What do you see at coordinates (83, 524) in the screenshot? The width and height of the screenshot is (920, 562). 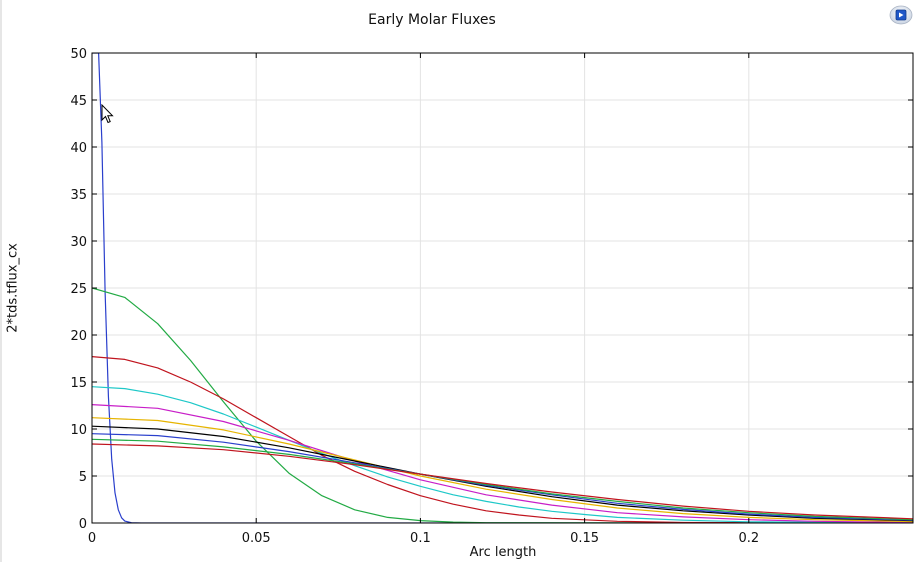 I see `y-tick-label: 0` at bounding box center [83, 524].